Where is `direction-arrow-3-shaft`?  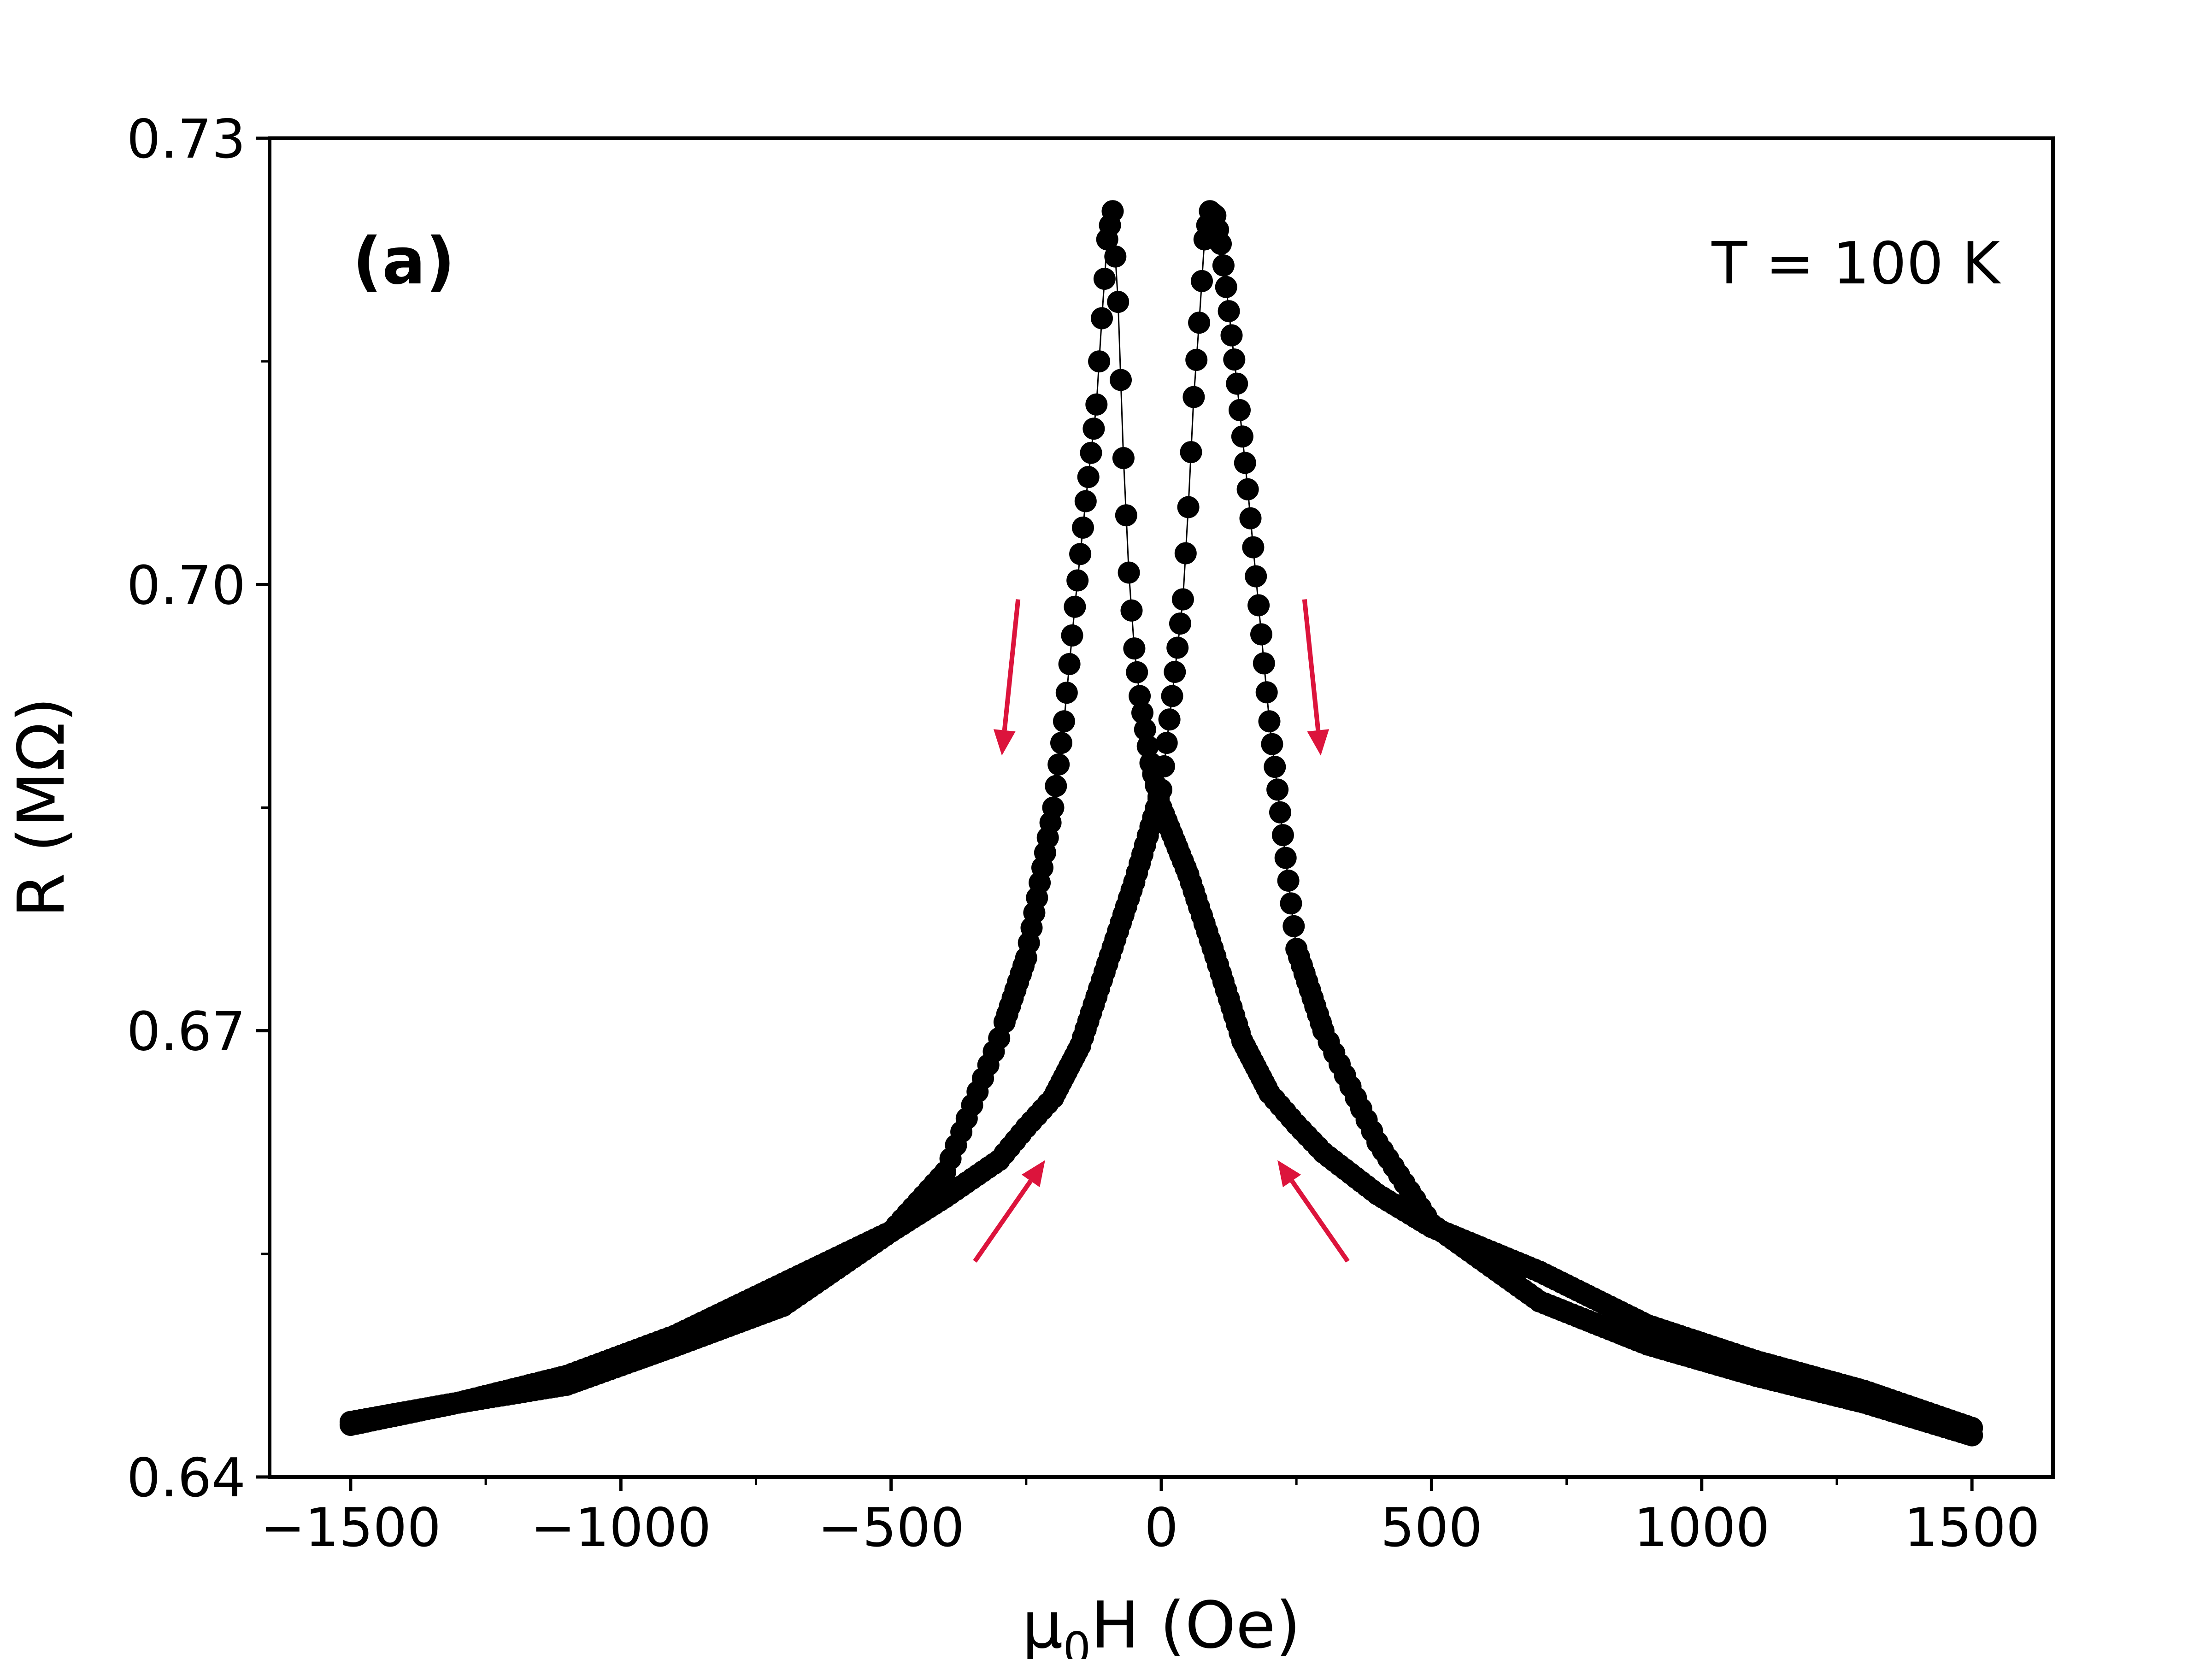 direction-arrow-3-shaft is located at coordinates (1320, 1221).